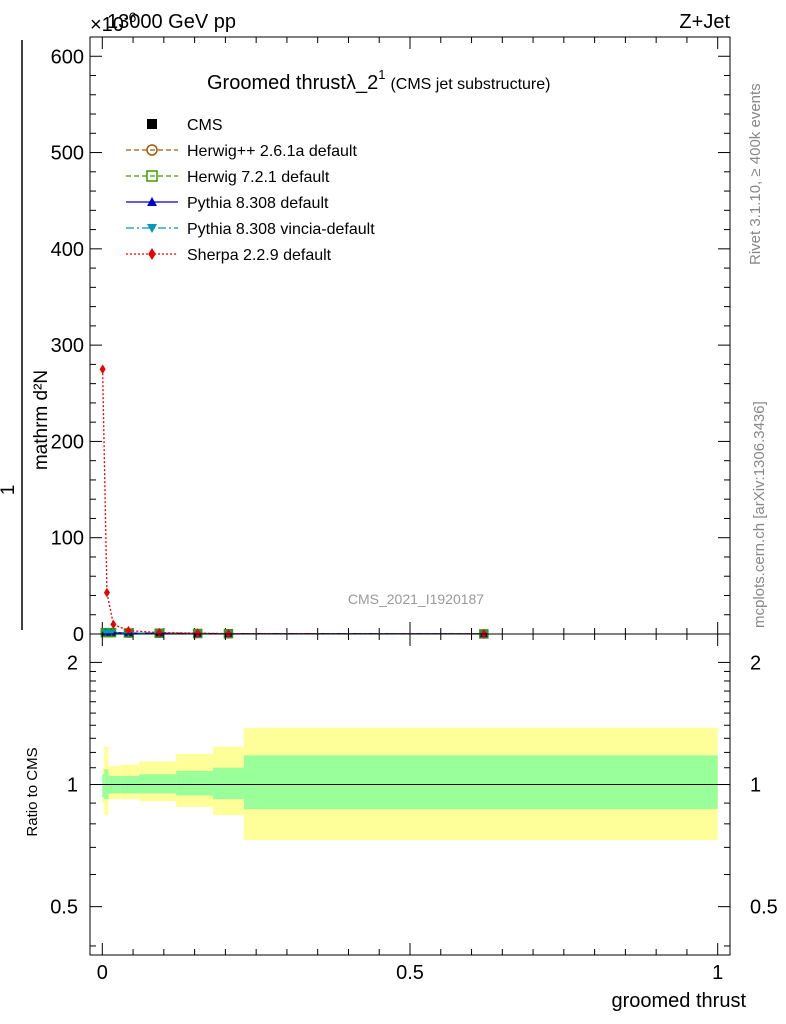 Image resolution: width=786 pixels, height=1024 pixels. I want to click on y-tick-label: 400, so click(67, 250).